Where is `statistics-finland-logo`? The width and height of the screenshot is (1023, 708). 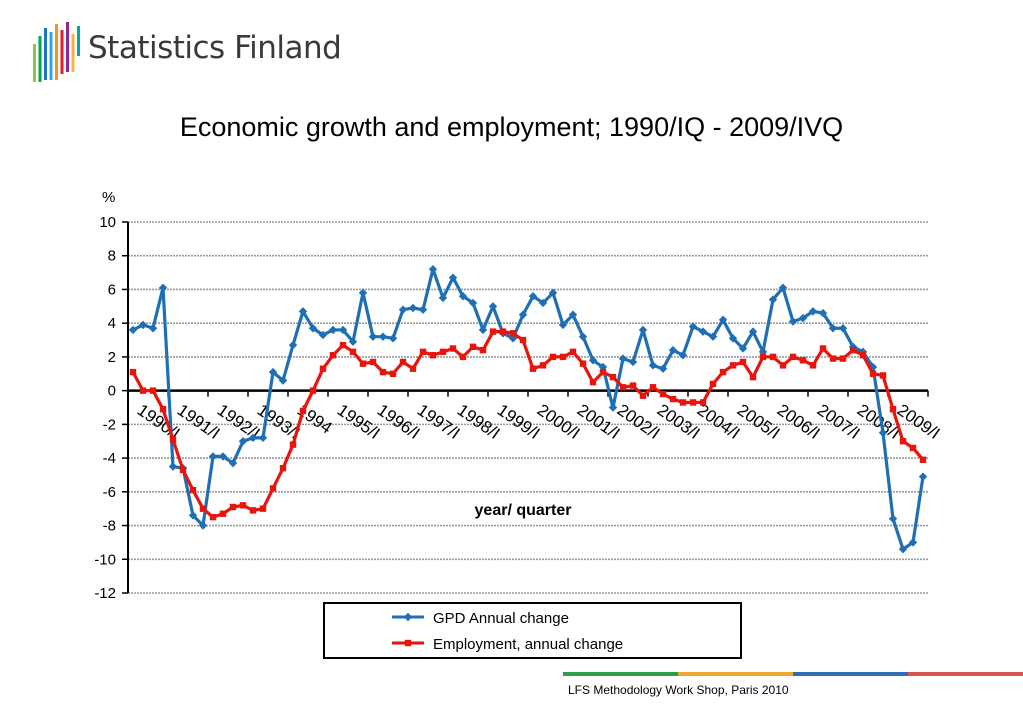
statistics-finland-logo is located at coordinates (56, 52).